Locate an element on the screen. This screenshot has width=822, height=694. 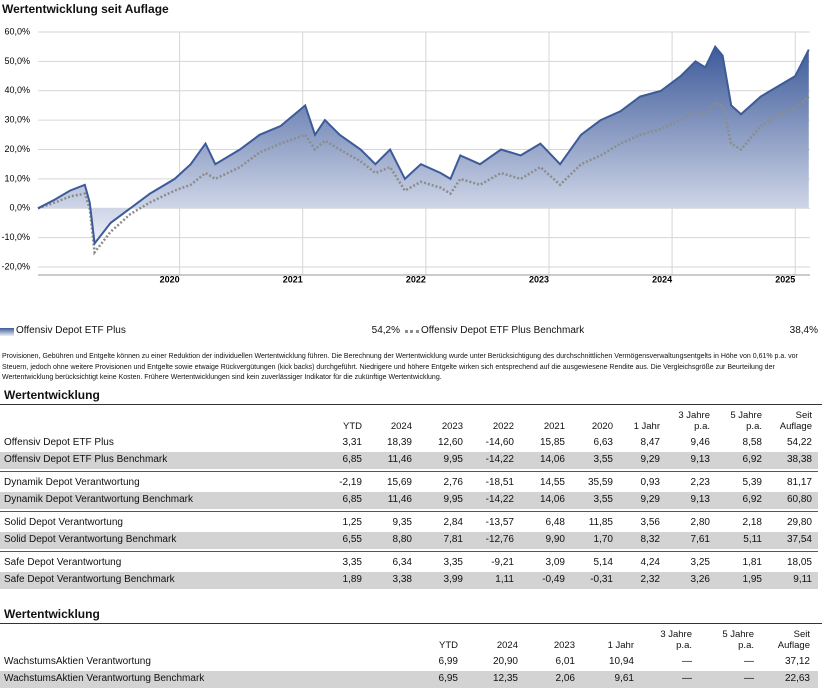
table-cell: 2,80 is located at coordinates (700, 522).